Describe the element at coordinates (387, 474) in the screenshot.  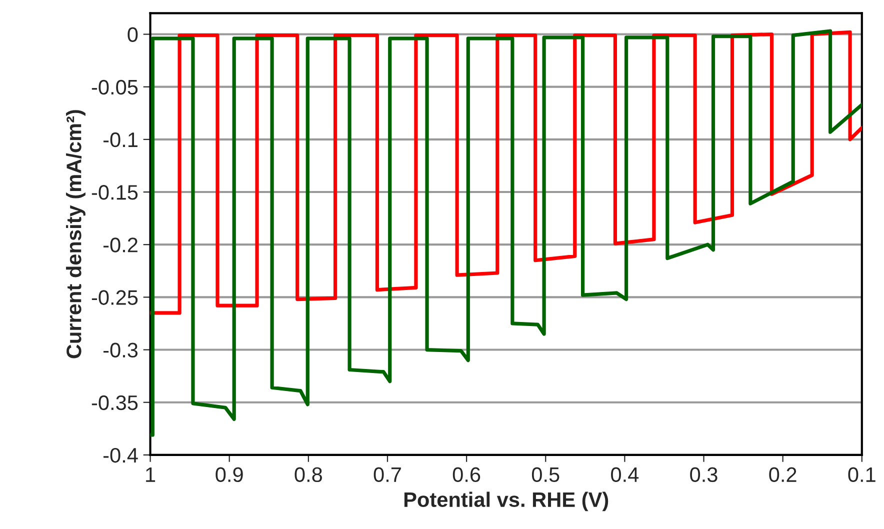
I see `x-tick-label: 0.7` at that location.